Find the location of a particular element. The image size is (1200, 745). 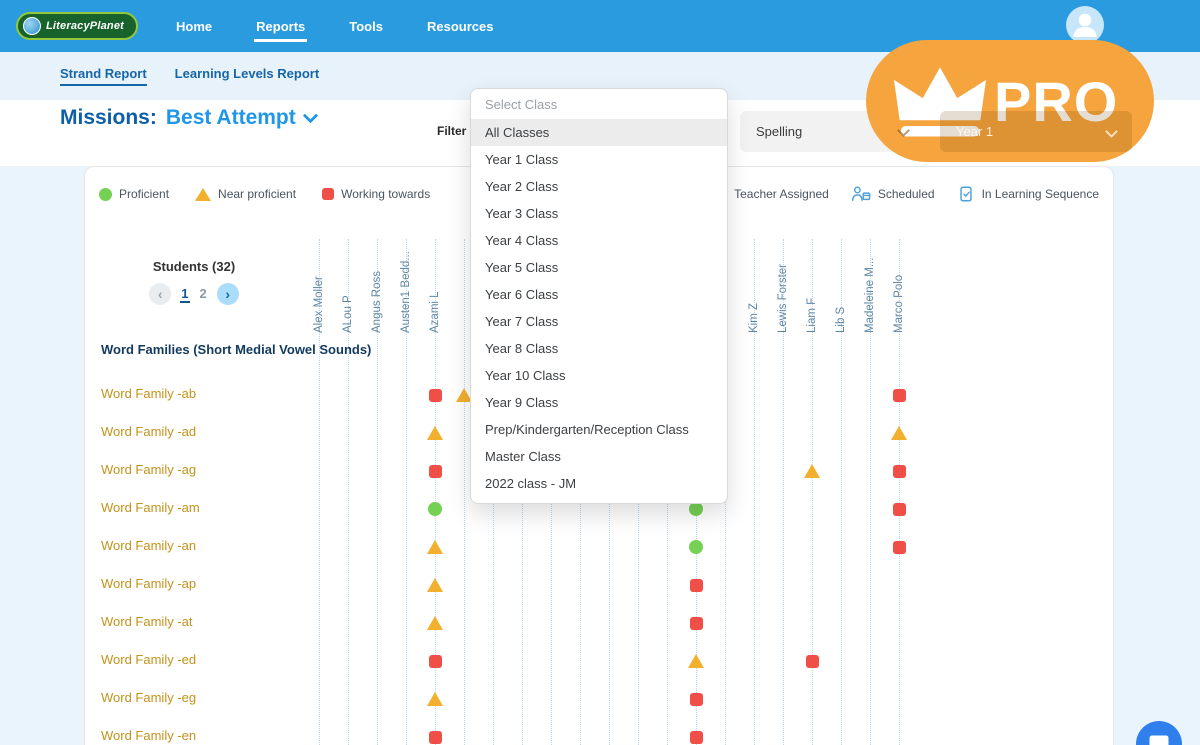

prev-arrow-icon: ‹ is located at coordinates (160, 294).